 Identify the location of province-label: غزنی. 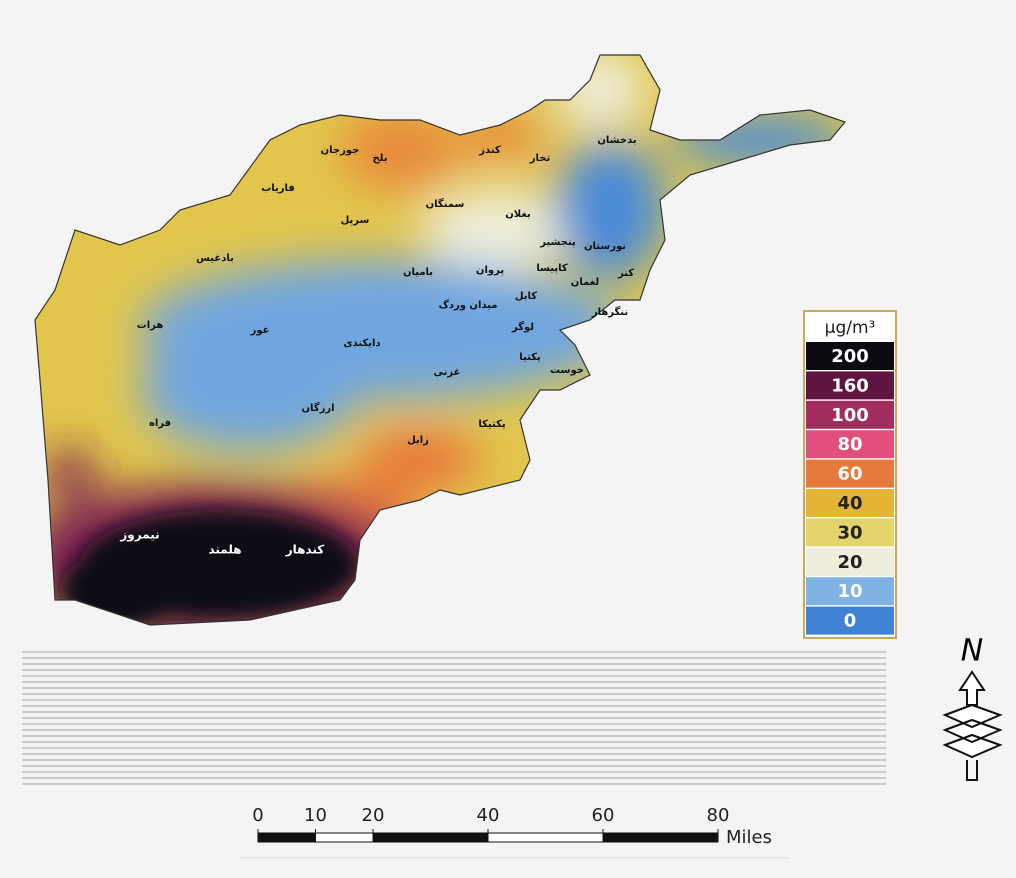
(447, 372).